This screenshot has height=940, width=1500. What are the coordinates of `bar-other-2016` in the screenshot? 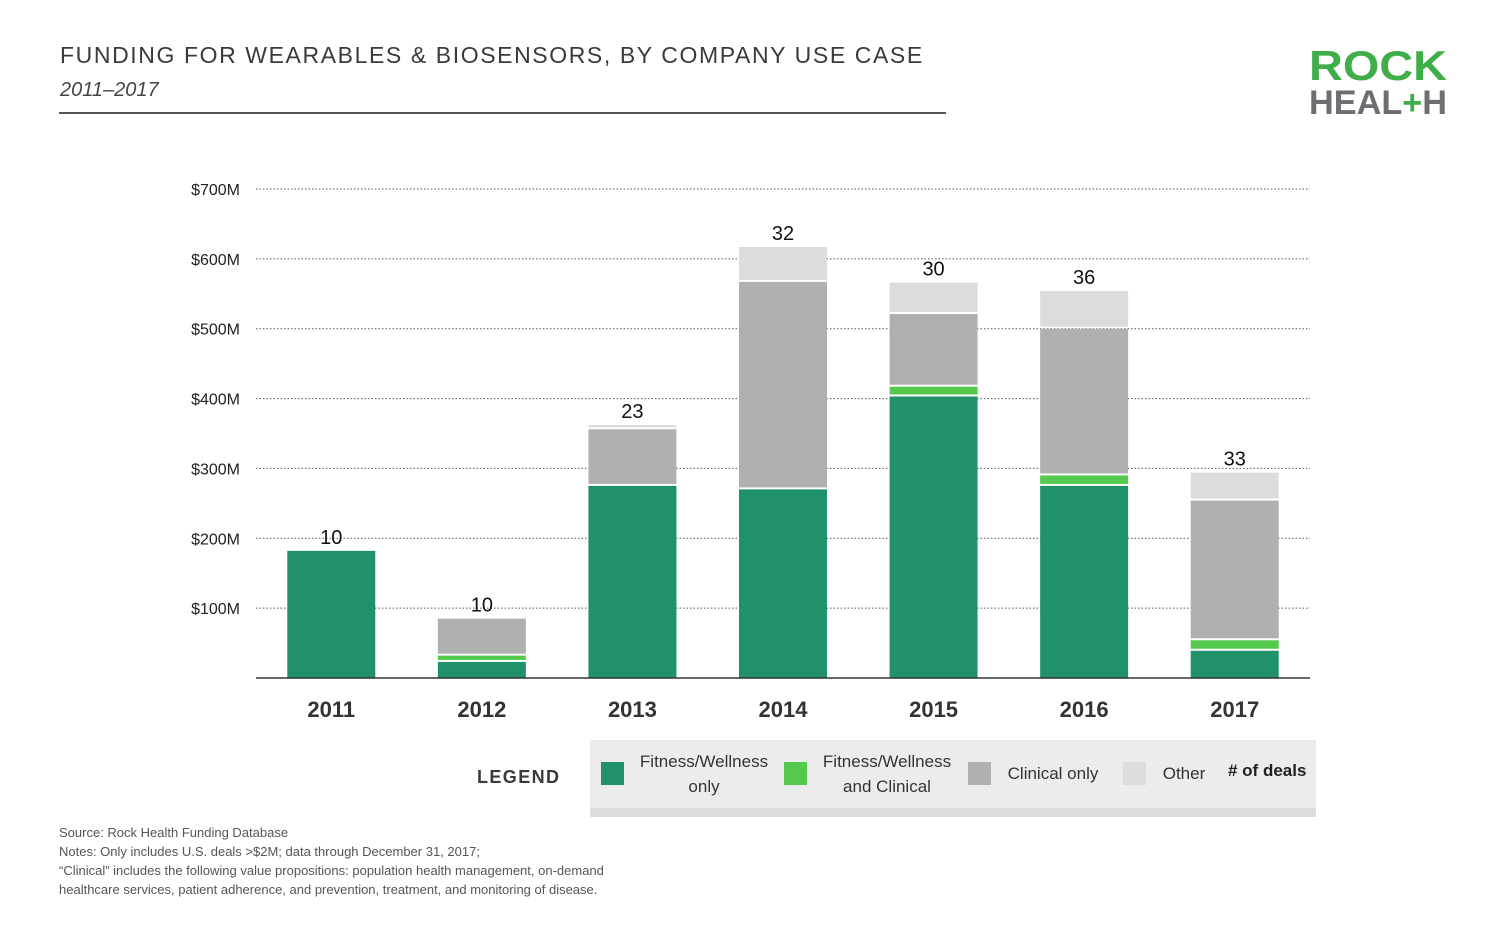 It's located at (1084, 308).